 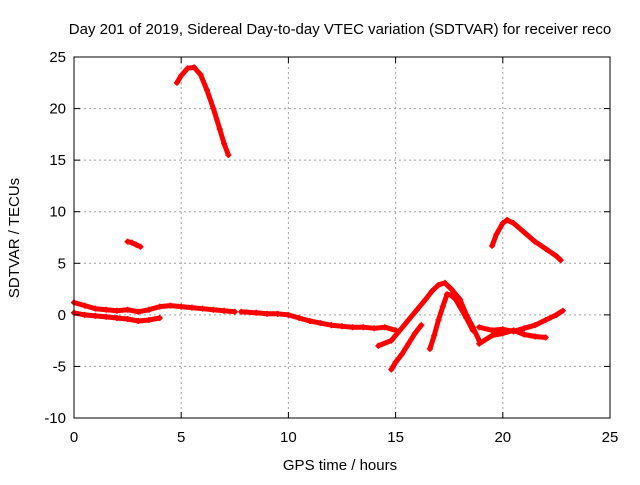 I want to click on series-arc-short-3h, so click(x=134, y=244).